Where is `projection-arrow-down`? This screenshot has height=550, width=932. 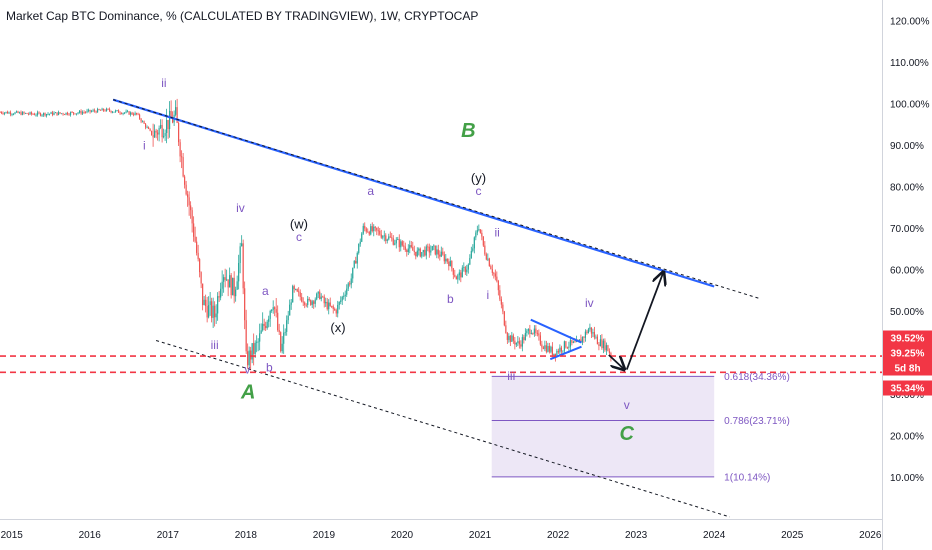 projection-arrow-down is located at coordinates (616, 362).